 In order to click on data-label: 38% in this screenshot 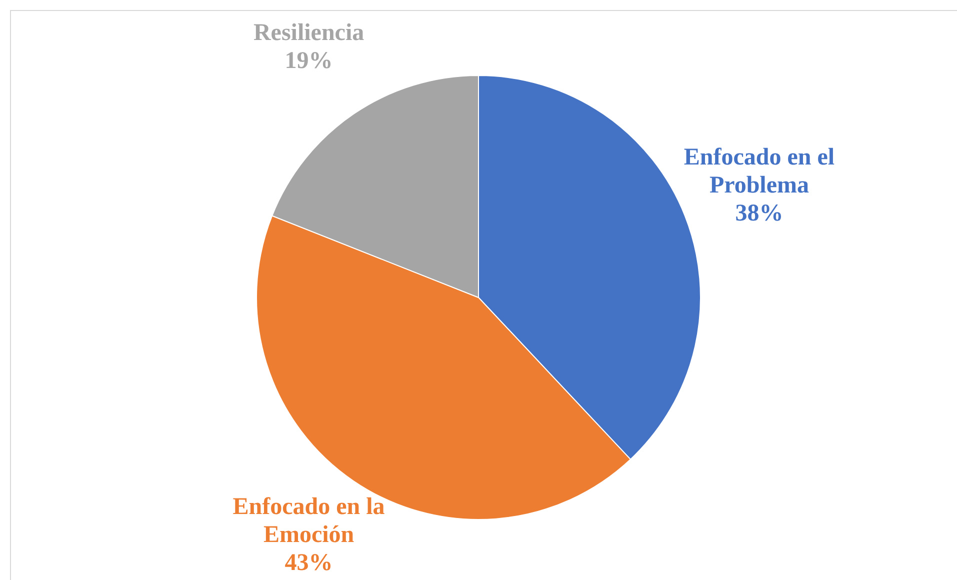, I will do `click(759, 213)`.